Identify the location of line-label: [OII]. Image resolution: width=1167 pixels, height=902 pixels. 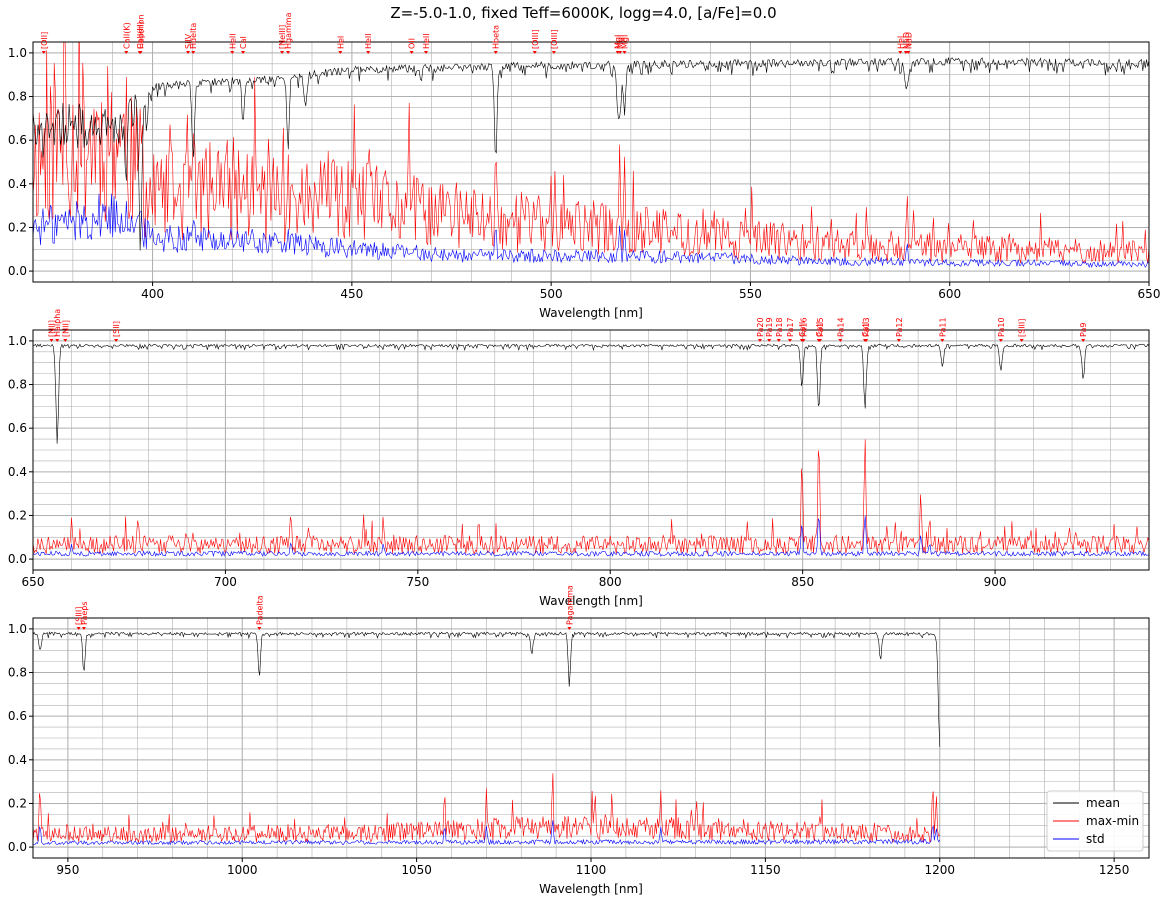
(44, 40).